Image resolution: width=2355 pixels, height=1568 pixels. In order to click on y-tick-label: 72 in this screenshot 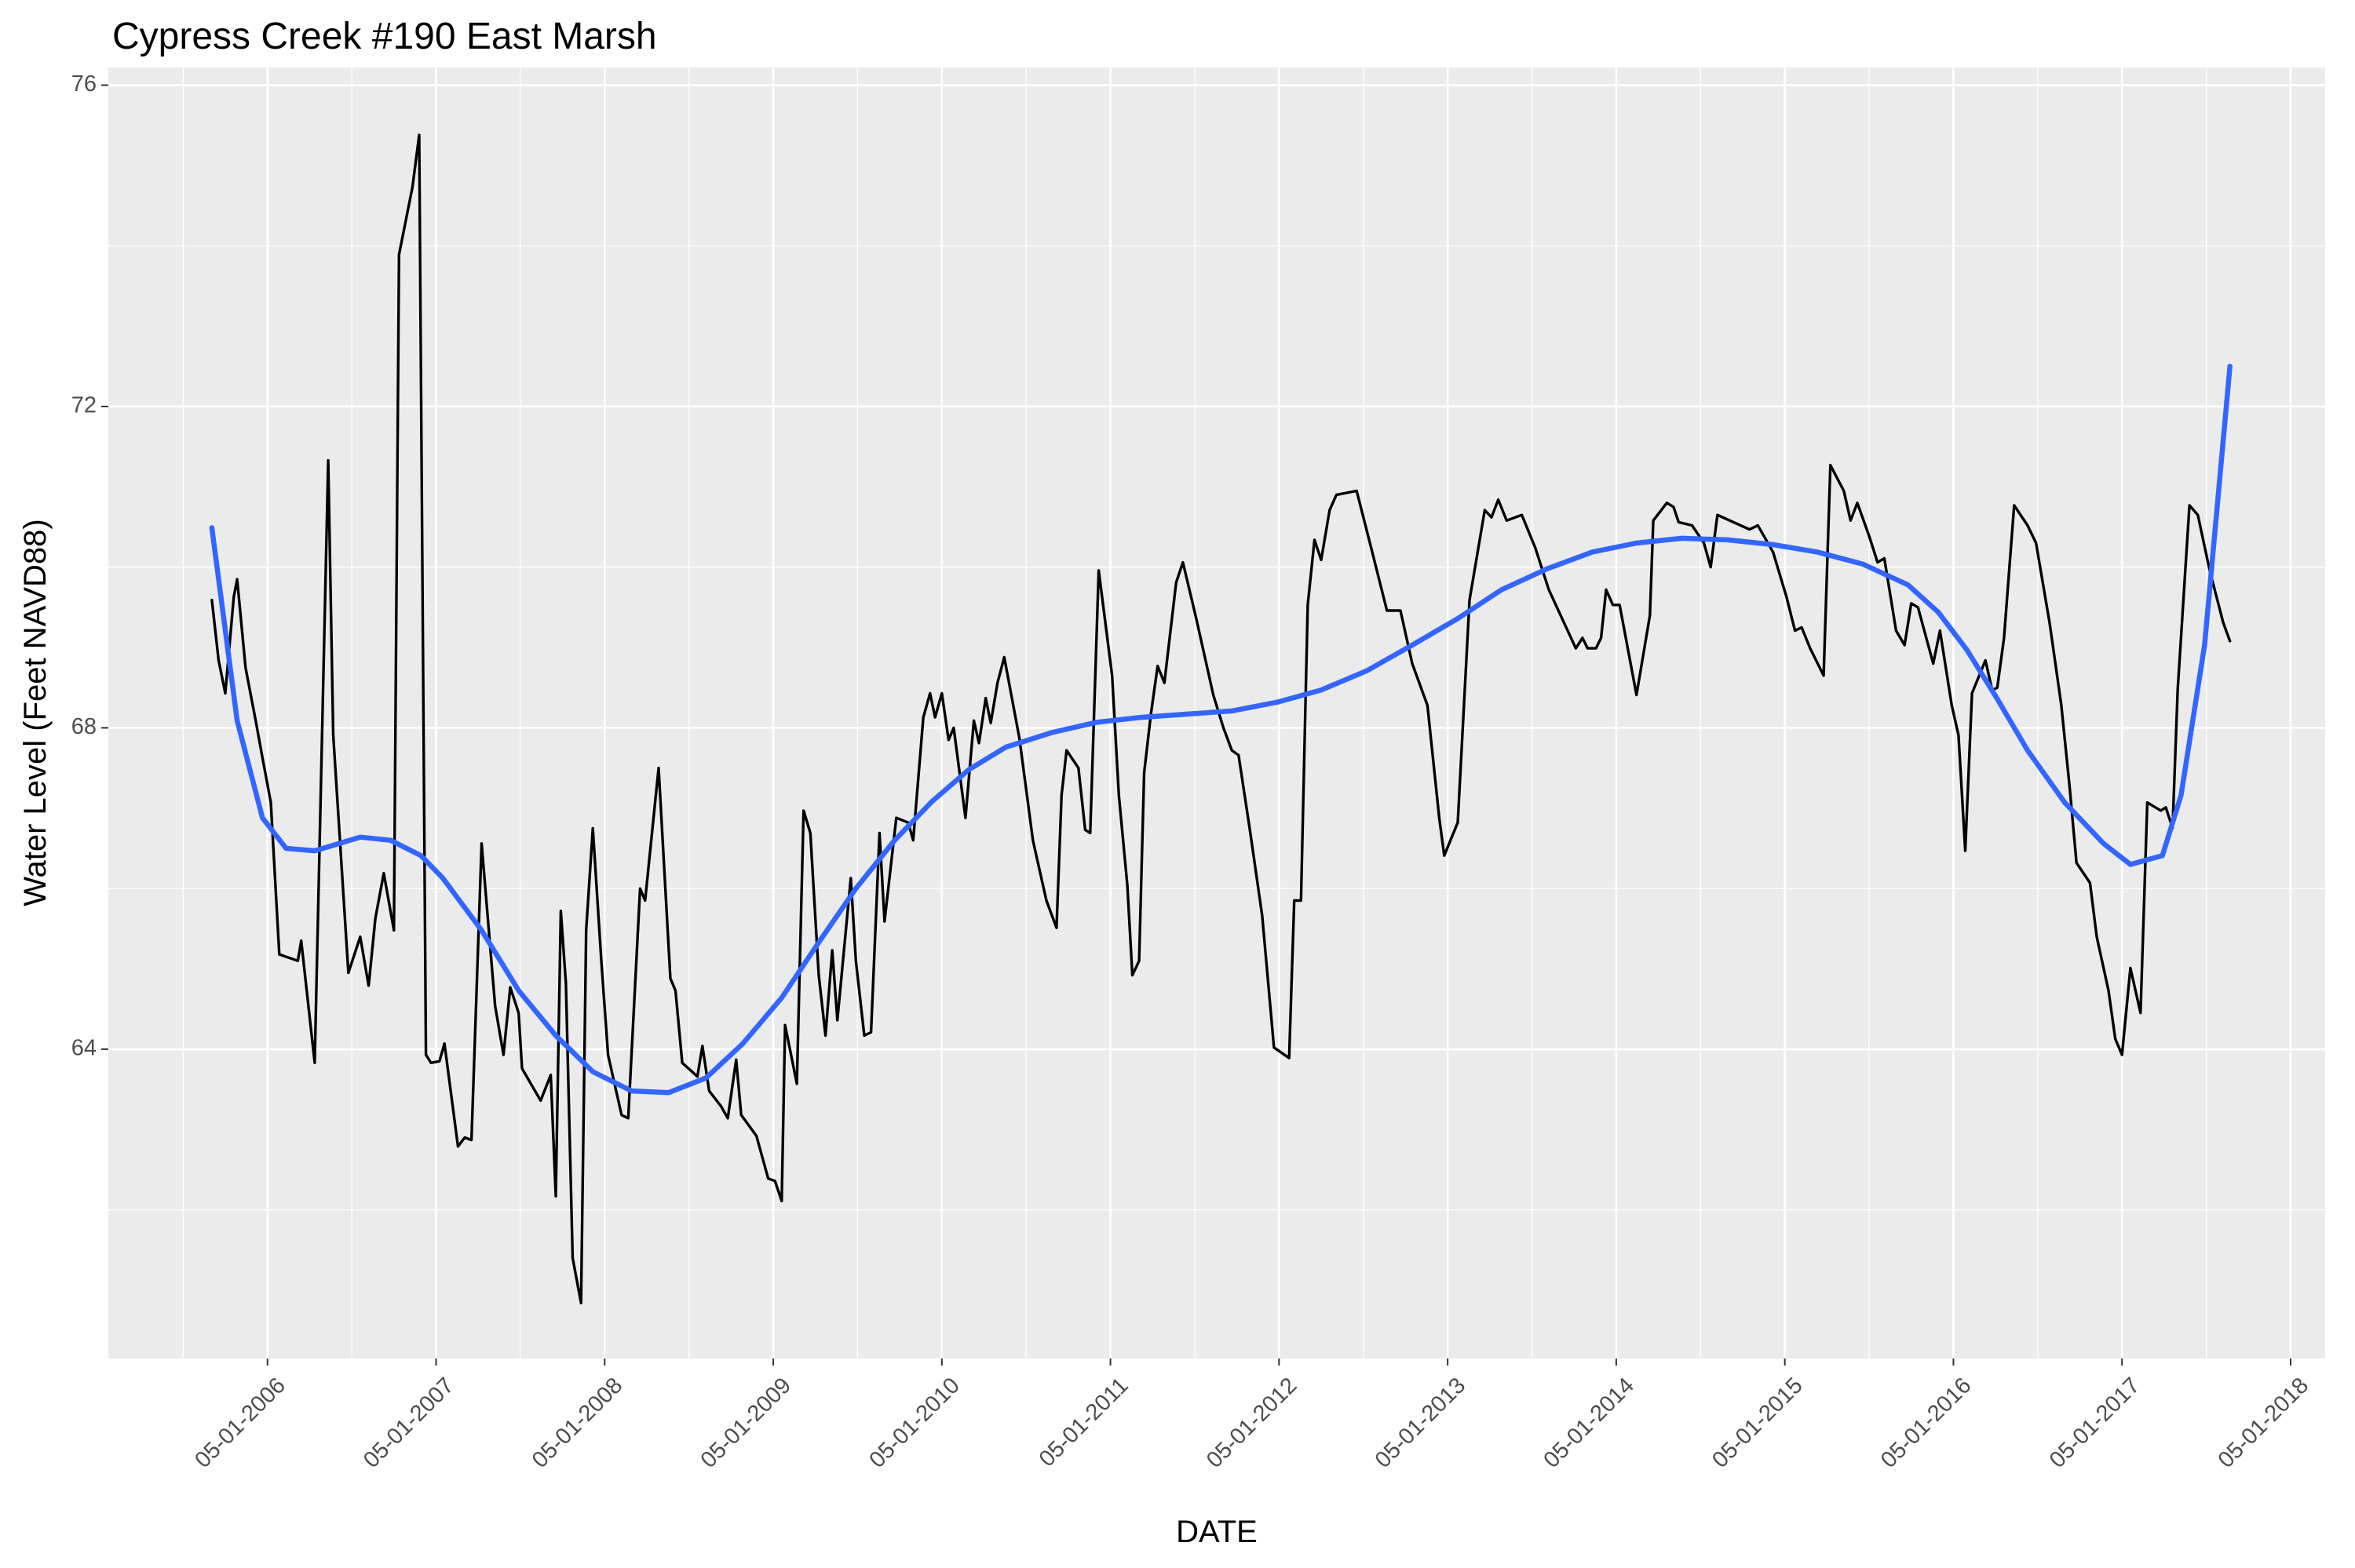, I will do `click(84, 405)`.